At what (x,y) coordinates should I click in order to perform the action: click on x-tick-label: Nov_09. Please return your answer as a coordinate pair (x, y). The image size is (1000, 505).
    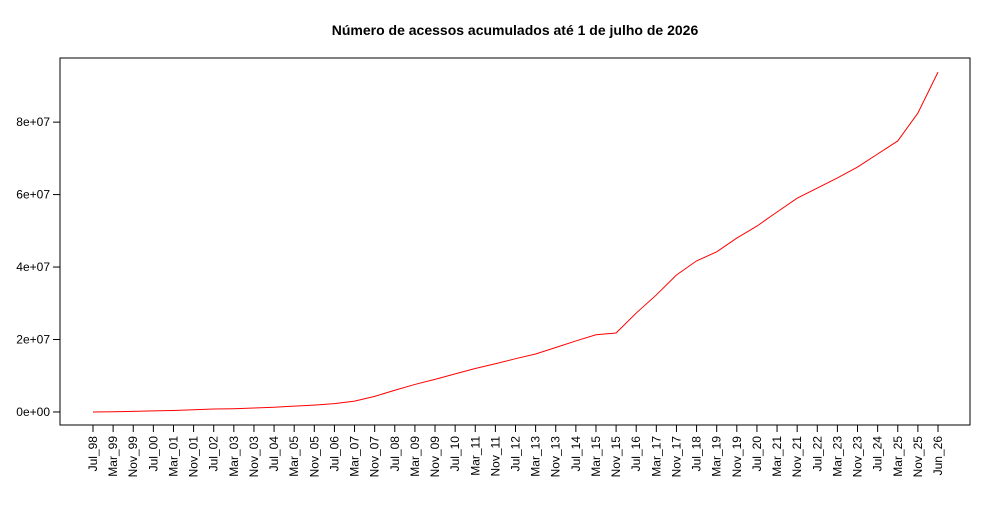
    Looking at the image, I should click on (435, 457).